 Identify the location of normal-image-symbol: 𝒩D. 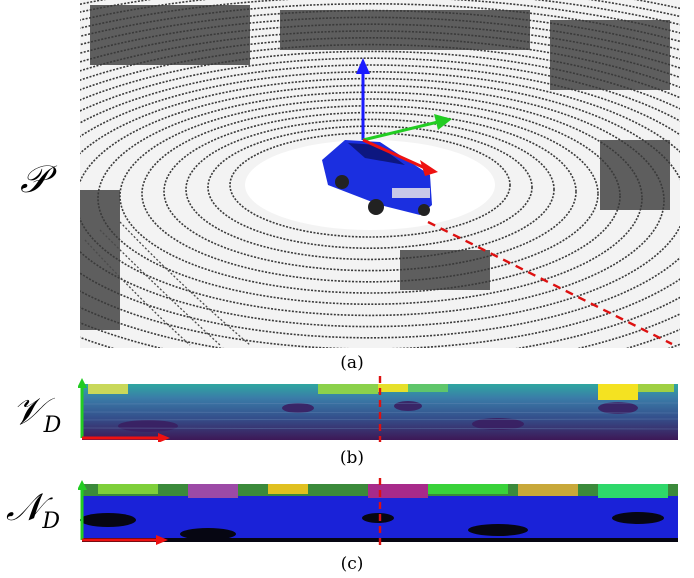
(33, 509).